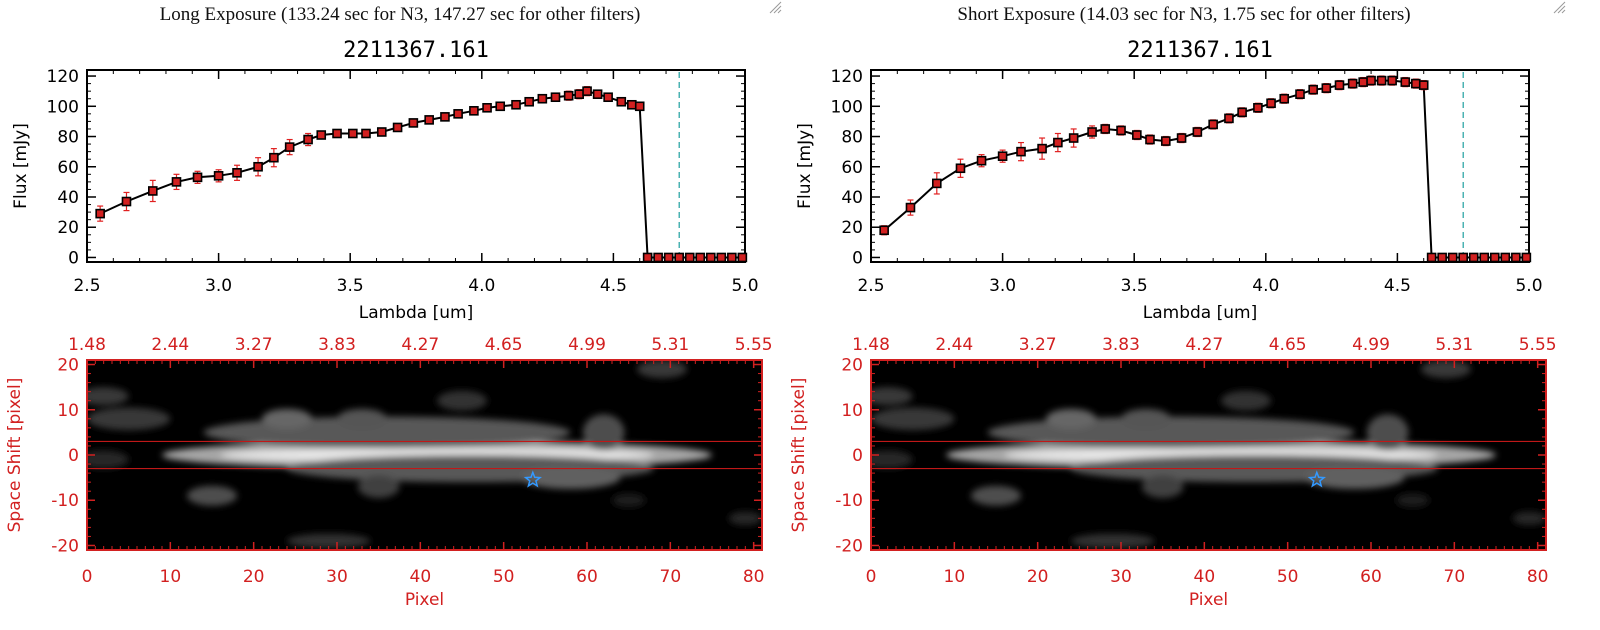 This screenshot has width=1600, height=630. Describe the element at coordinates (73, 456) in the screenshot. I see `shift-tick-label: 0` at that location.